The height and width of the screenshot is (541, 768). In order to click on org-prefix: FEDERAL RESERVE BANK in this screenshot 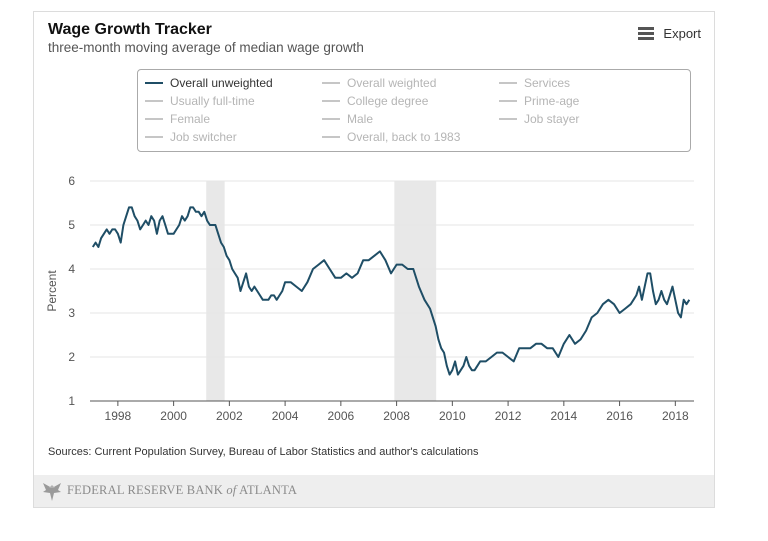, I will do `click(147, 490)`.